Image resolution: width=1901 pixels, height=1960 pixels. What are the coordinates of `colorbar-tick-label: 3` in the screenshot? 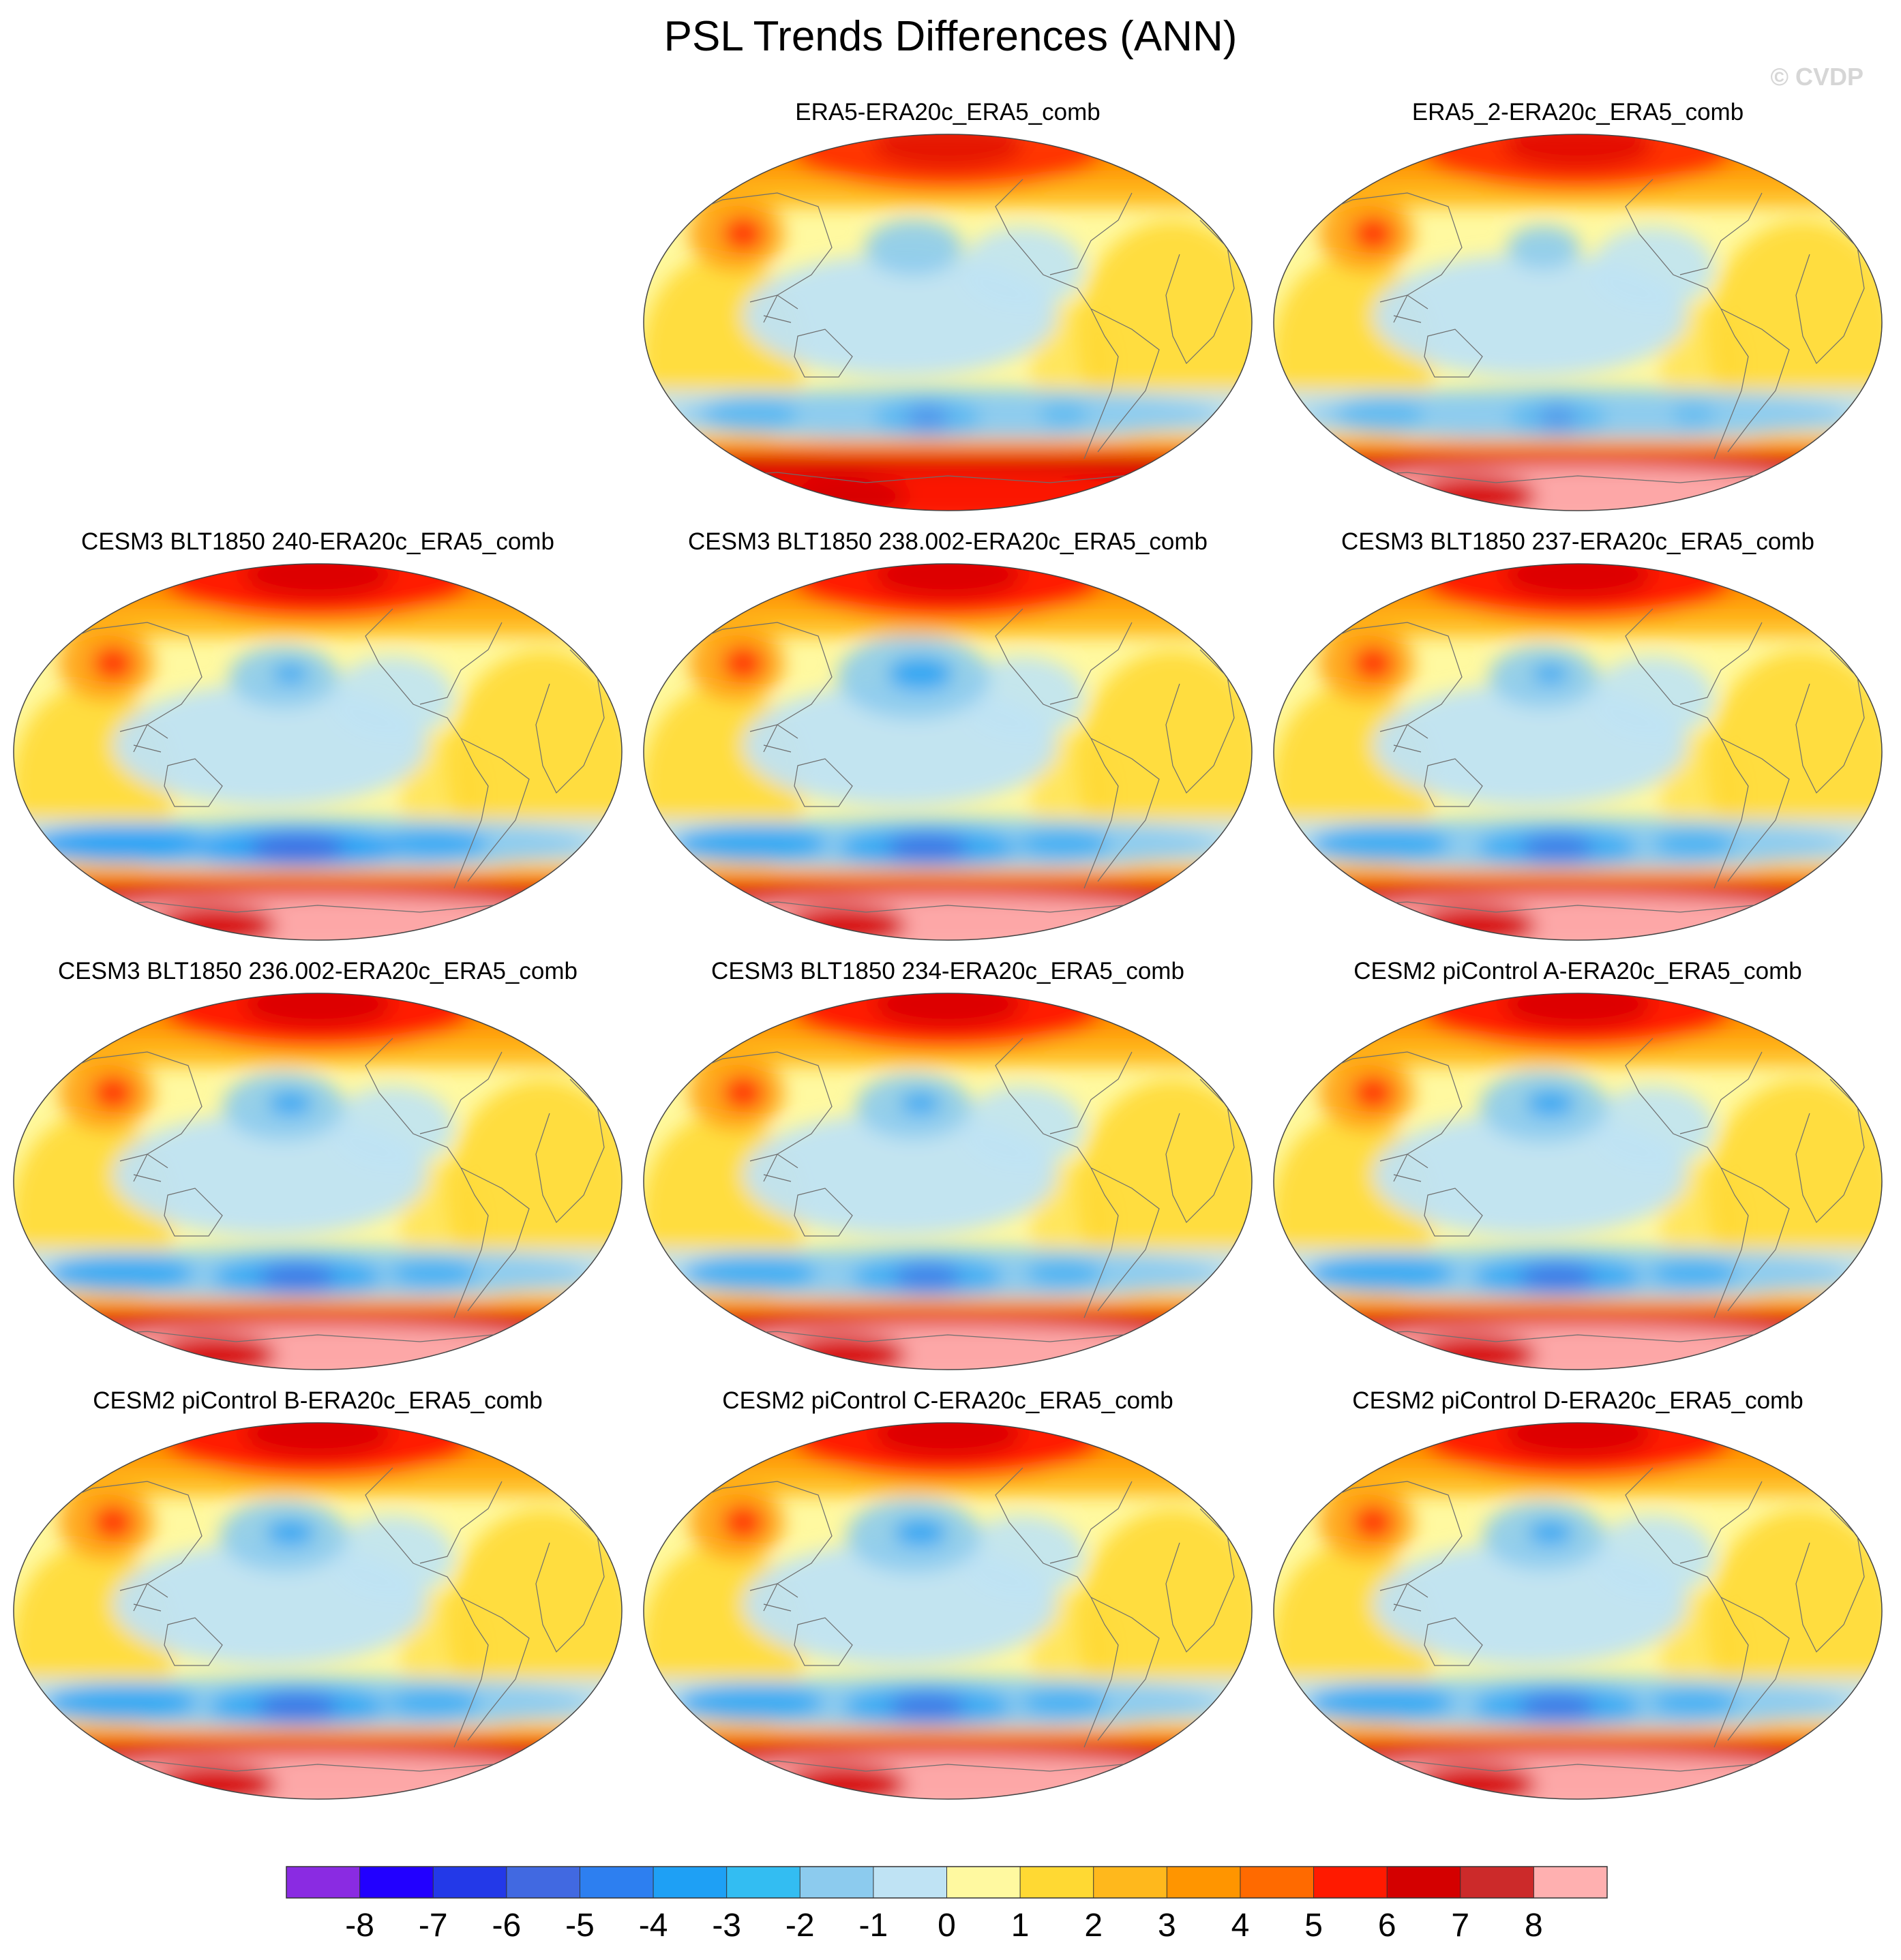 It's located at (1167, 1926).